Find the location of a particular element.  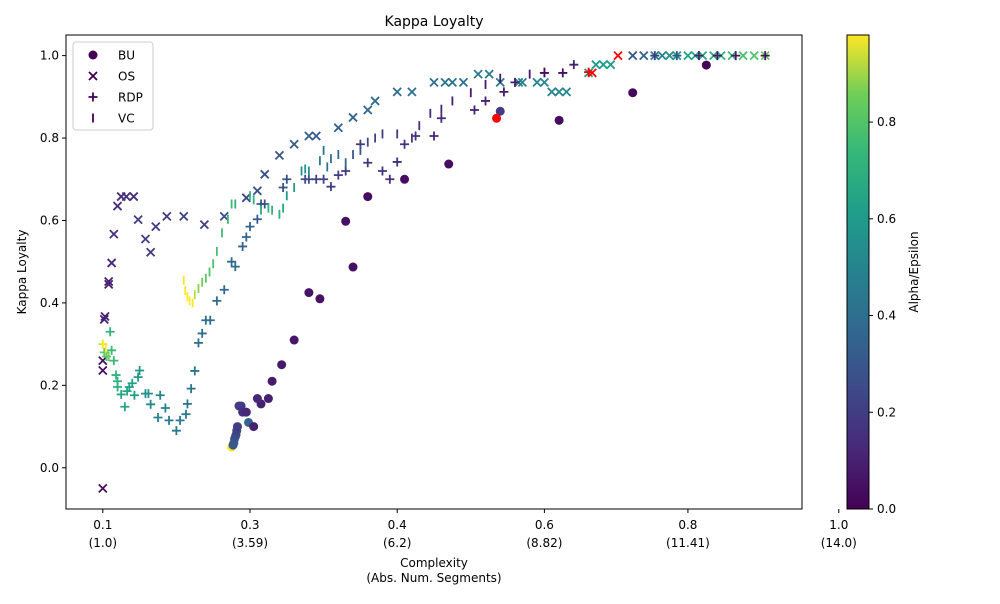

x-tick-label-1: 0.3 is located at coordinates (249, 525).